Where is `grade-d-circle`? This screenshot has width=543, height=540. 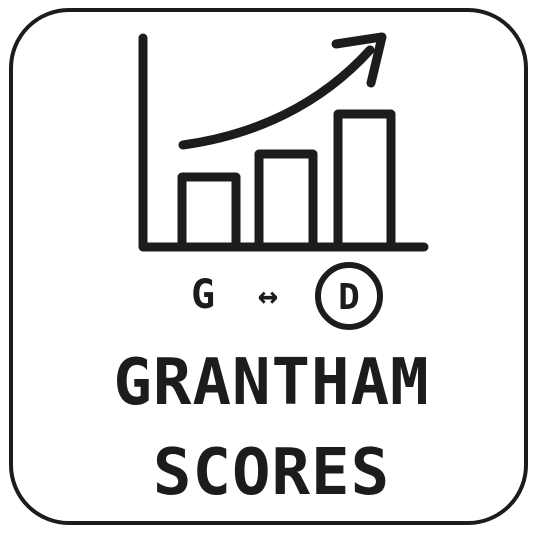
grade-d-circle is located at coordinates (349, 296).